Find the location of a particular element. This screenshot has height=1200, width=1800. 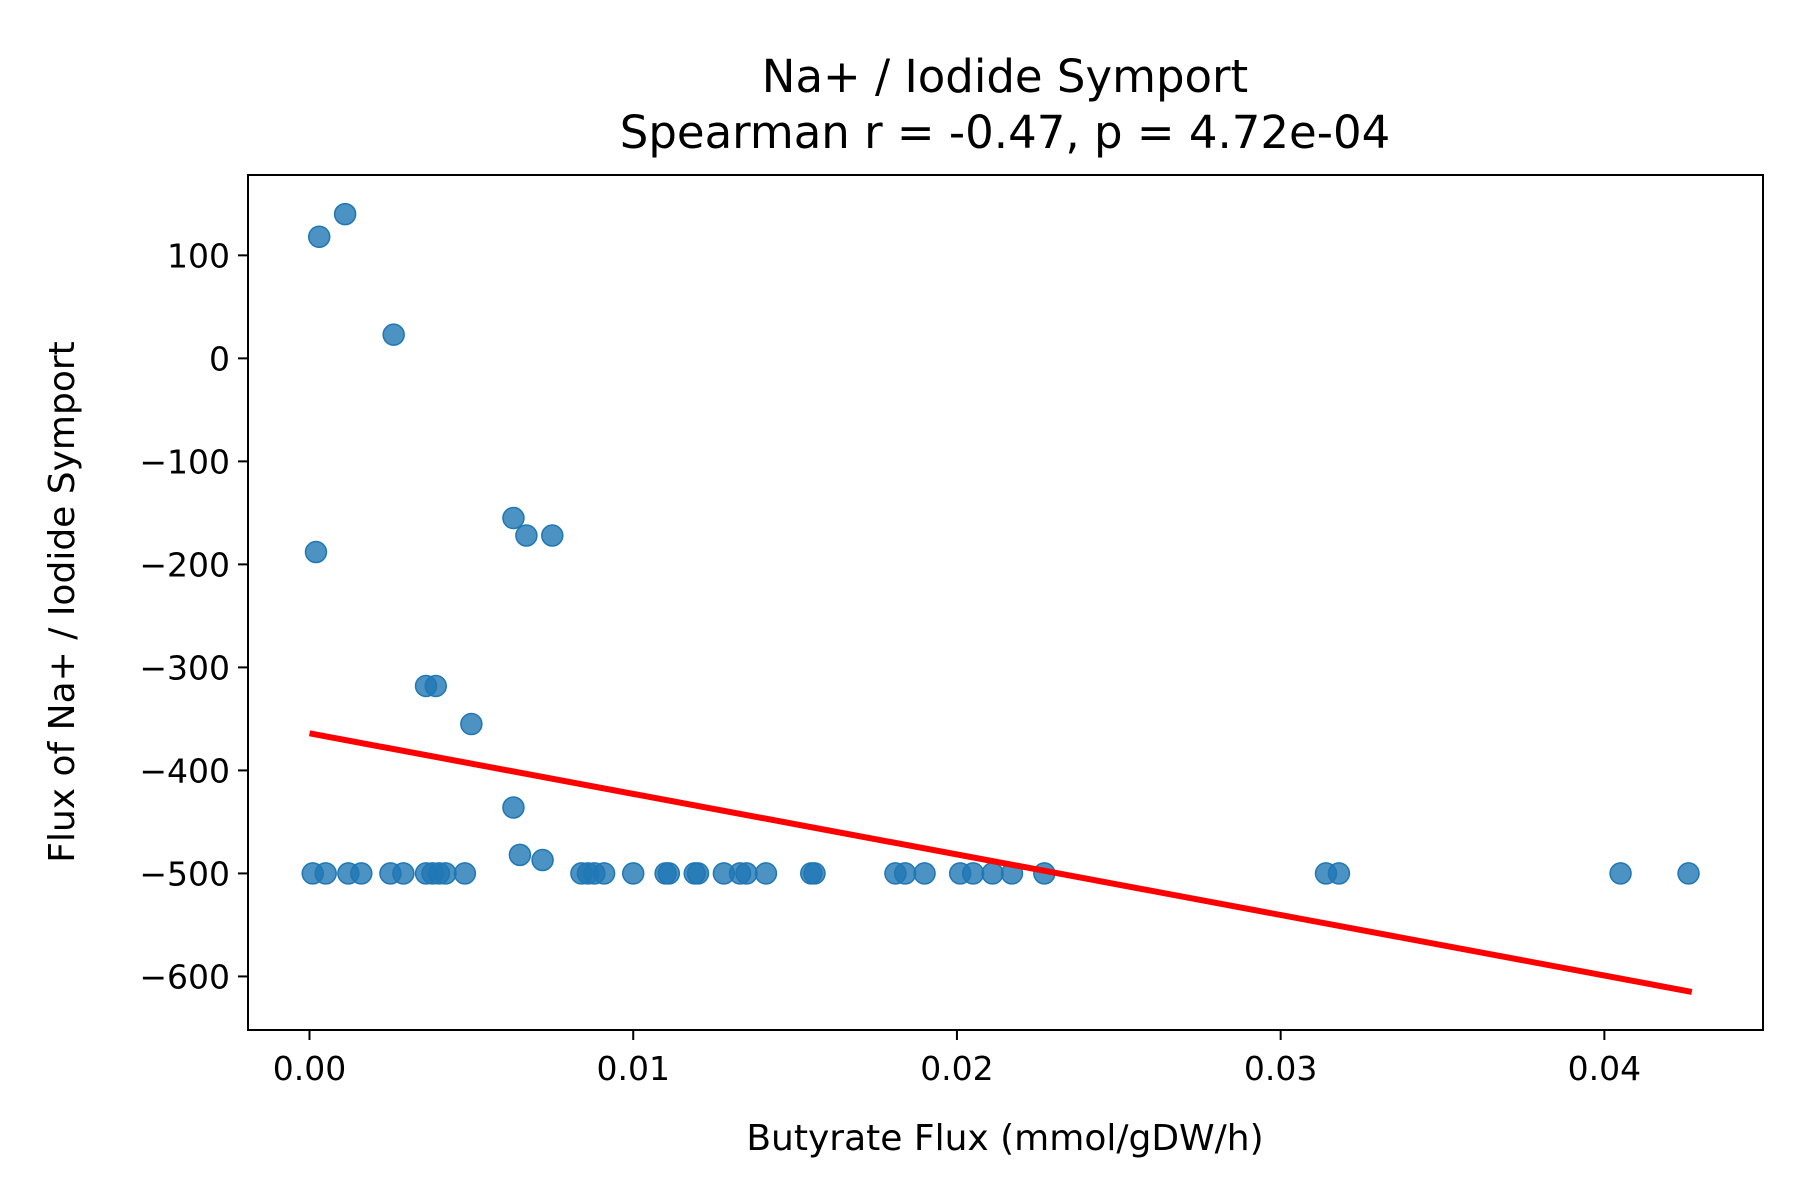

y-tick-label: −600 is located at coordinates (184, 976).